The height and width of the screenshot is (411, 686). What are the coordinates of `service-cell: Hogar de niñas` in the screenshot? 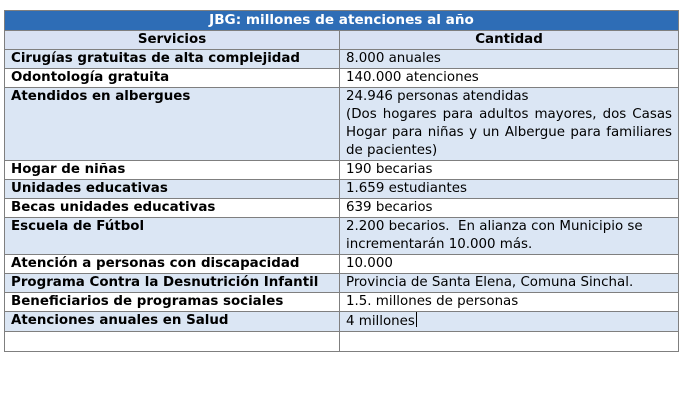 It's located at (172, 170).